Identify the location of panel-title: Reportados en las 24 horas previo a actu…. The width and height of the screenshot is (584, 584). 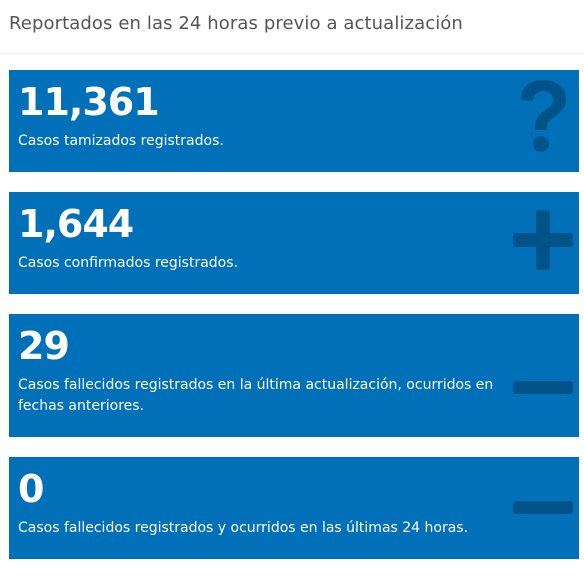
(236, 23).